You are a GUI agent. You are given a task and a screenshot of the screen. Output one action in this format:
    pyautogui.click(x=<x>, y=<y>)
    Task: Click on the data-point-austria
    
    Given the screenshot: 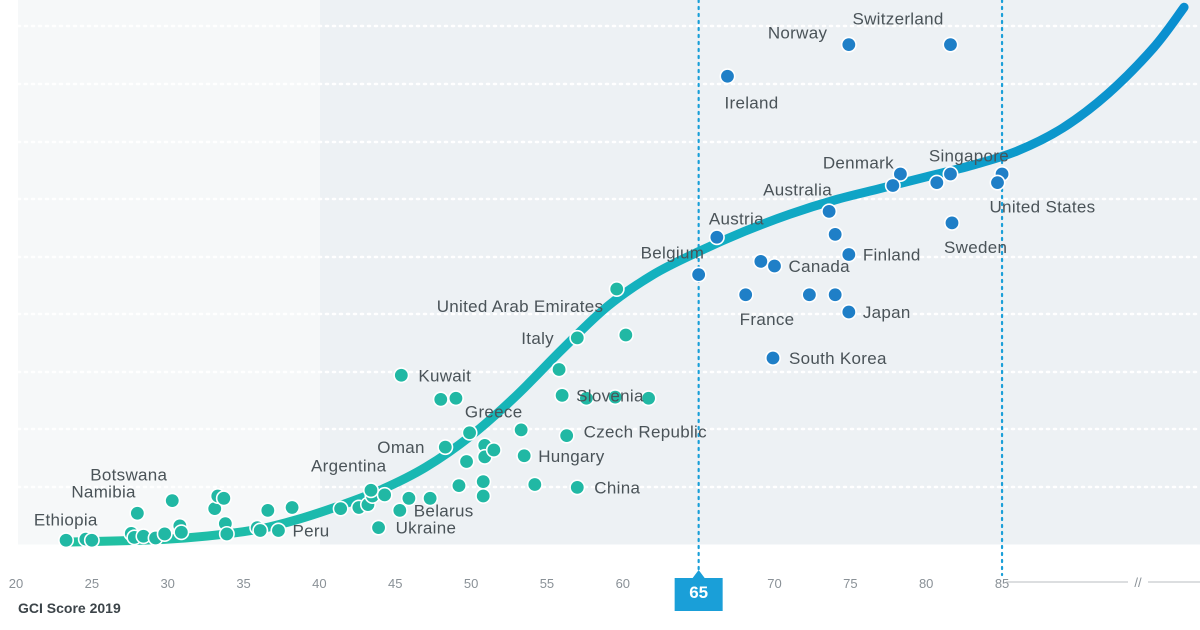 What is the action you would take?
    pyautogui.click(x=716, y=237)
    